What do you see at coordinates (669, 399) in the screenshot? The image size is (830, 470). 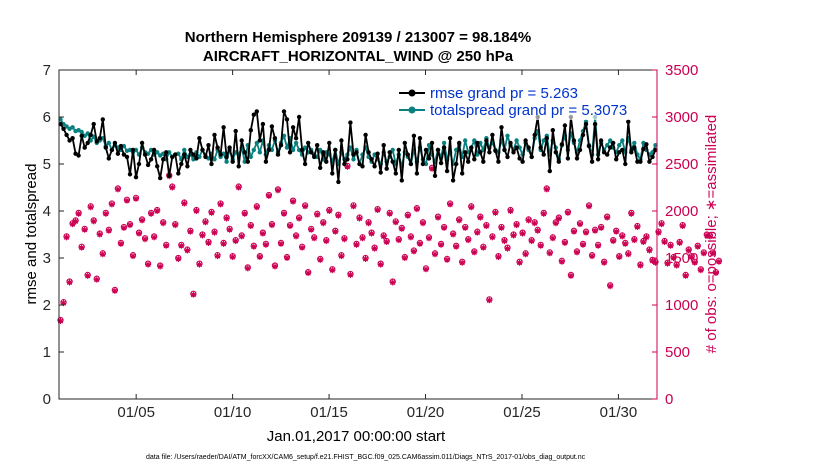 I see `y-right-tick-label-0: 0` at bounding box center [669, 399].